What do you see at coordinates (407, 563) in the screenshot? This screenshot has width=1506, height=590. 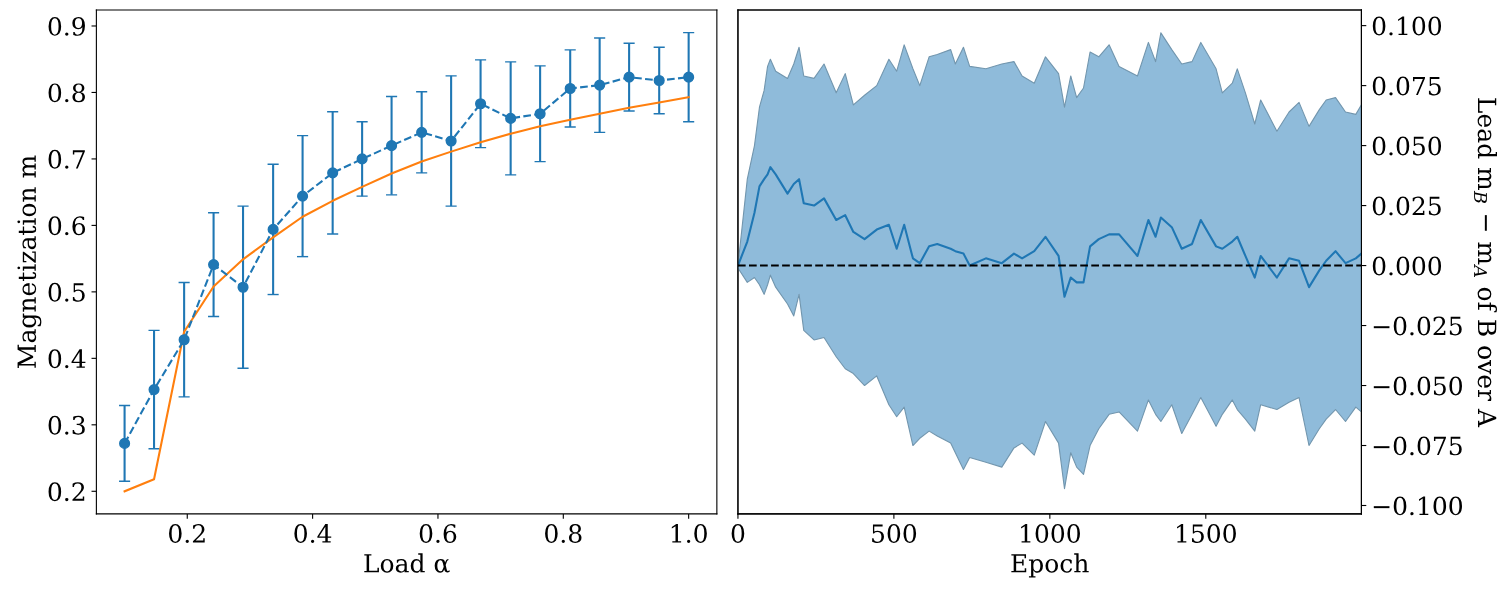 I see `x-axis-title: Load α` at bounding box center [407, 563].